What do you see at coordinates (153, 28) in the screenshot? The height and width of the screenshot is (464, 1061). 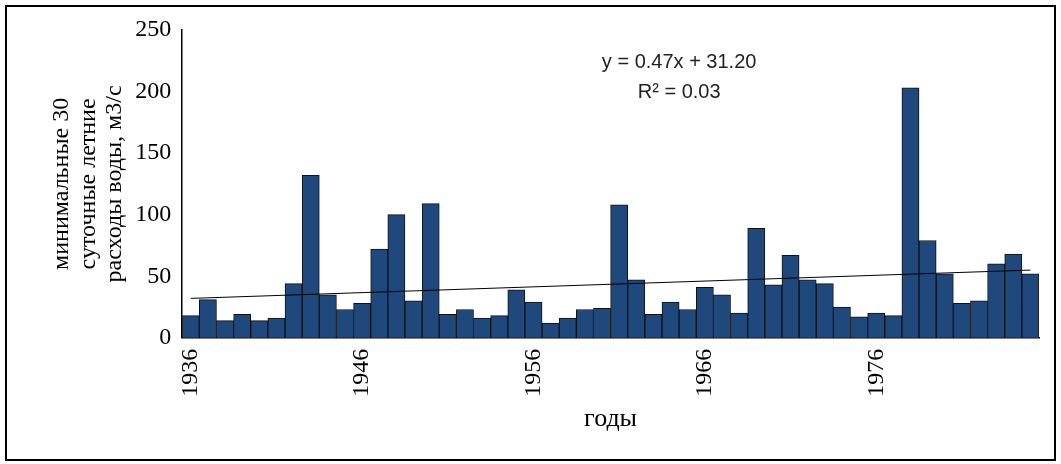 I see `y-tick-label: 250` at bounding box center [153, 28].